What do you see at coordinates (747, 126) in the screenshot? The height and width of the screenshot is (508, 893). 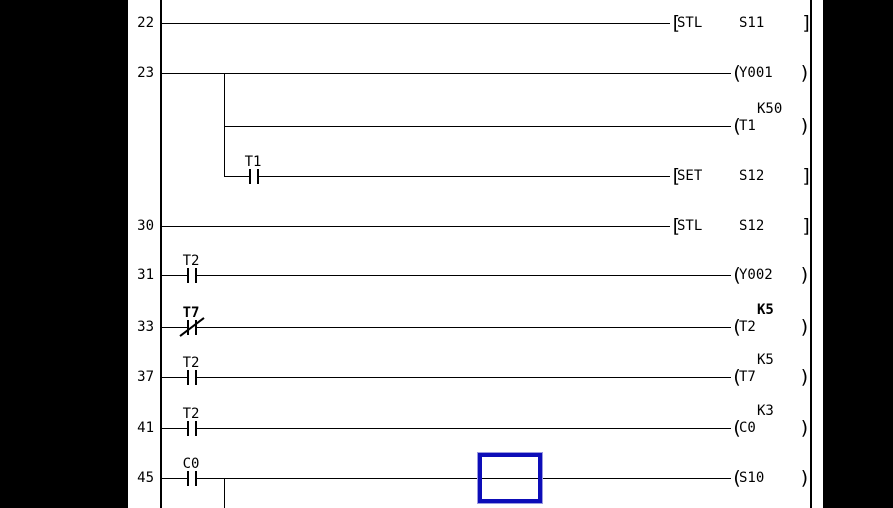 I see `coil-device: T1` at bounding box center [747, 126].